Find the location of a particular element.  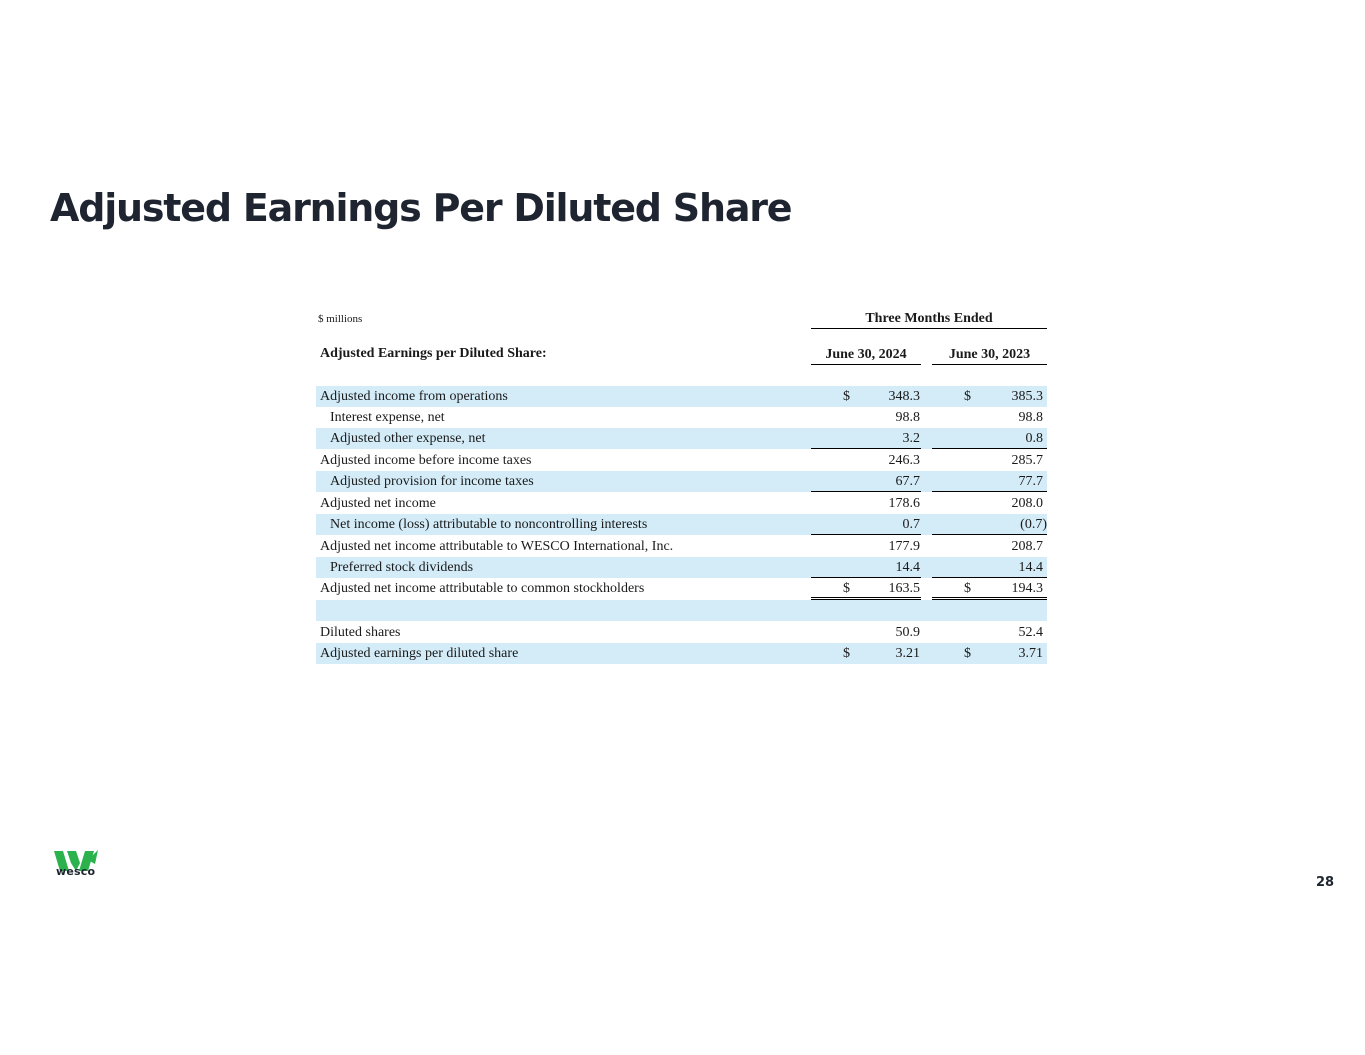

value-2024: 3.2 is located at coordinates (911, 438).